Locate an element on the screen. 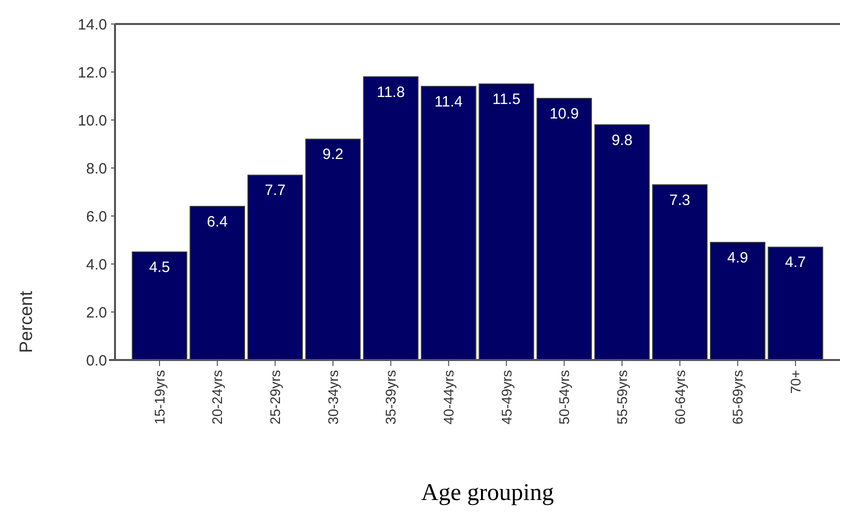  data-label: 4.5 is located at coordinates (159, 267).